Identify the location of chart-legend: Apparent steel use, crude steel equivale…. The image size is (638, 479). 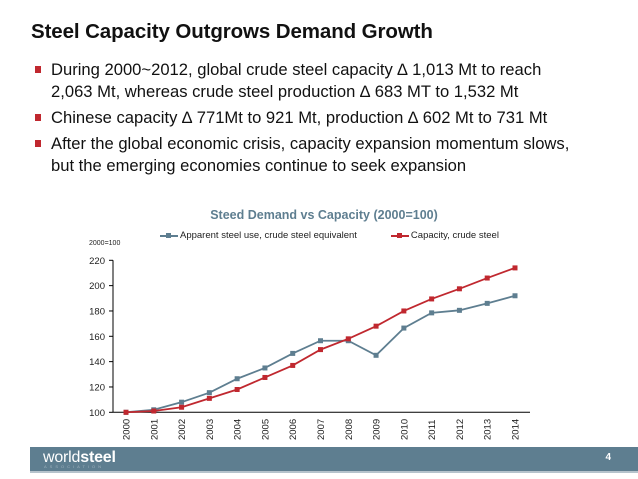
(329, 235).